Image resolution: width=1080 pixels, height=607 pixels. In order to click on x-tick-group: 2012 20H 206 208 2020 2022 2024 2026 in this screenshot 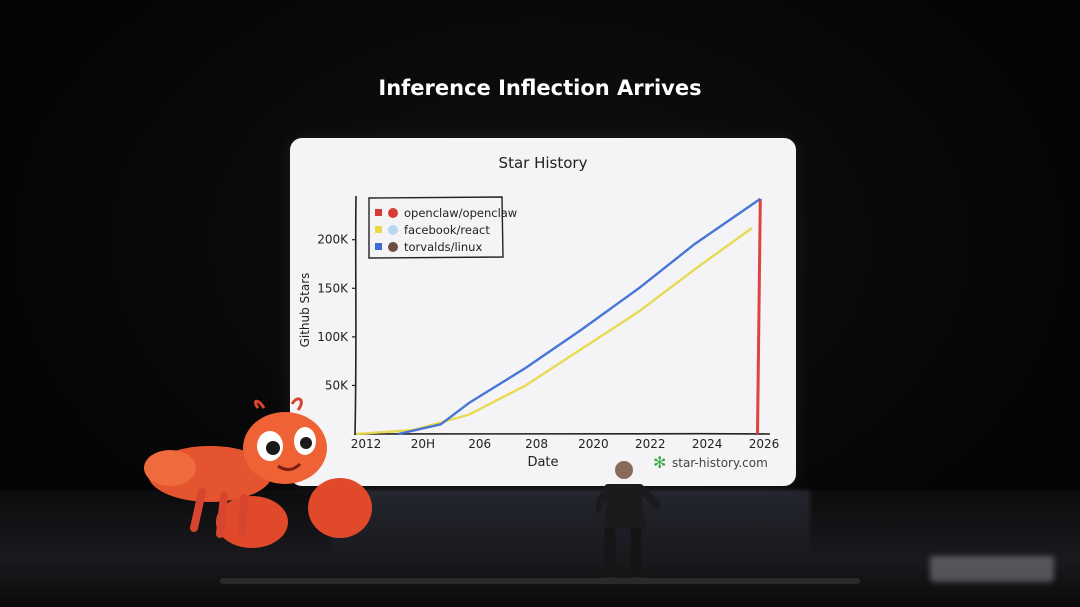, I will do `click(565, 444)`.